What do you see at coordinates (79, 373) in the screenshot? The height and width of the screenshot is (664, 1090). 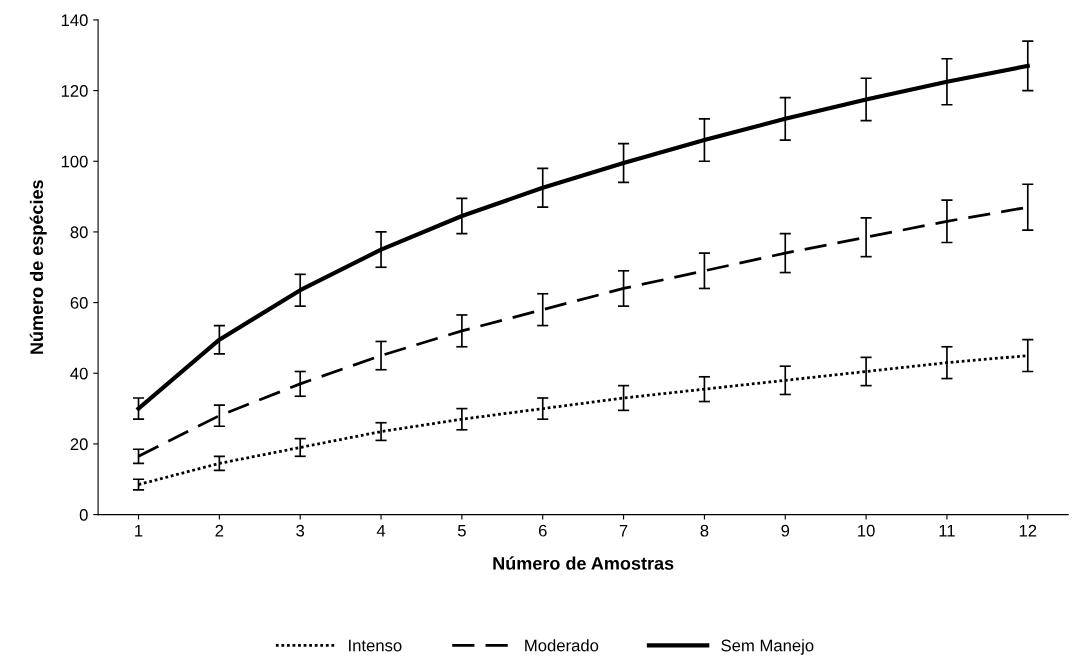 I see `y-tick-label: 40` at bounding box center [79, 373].